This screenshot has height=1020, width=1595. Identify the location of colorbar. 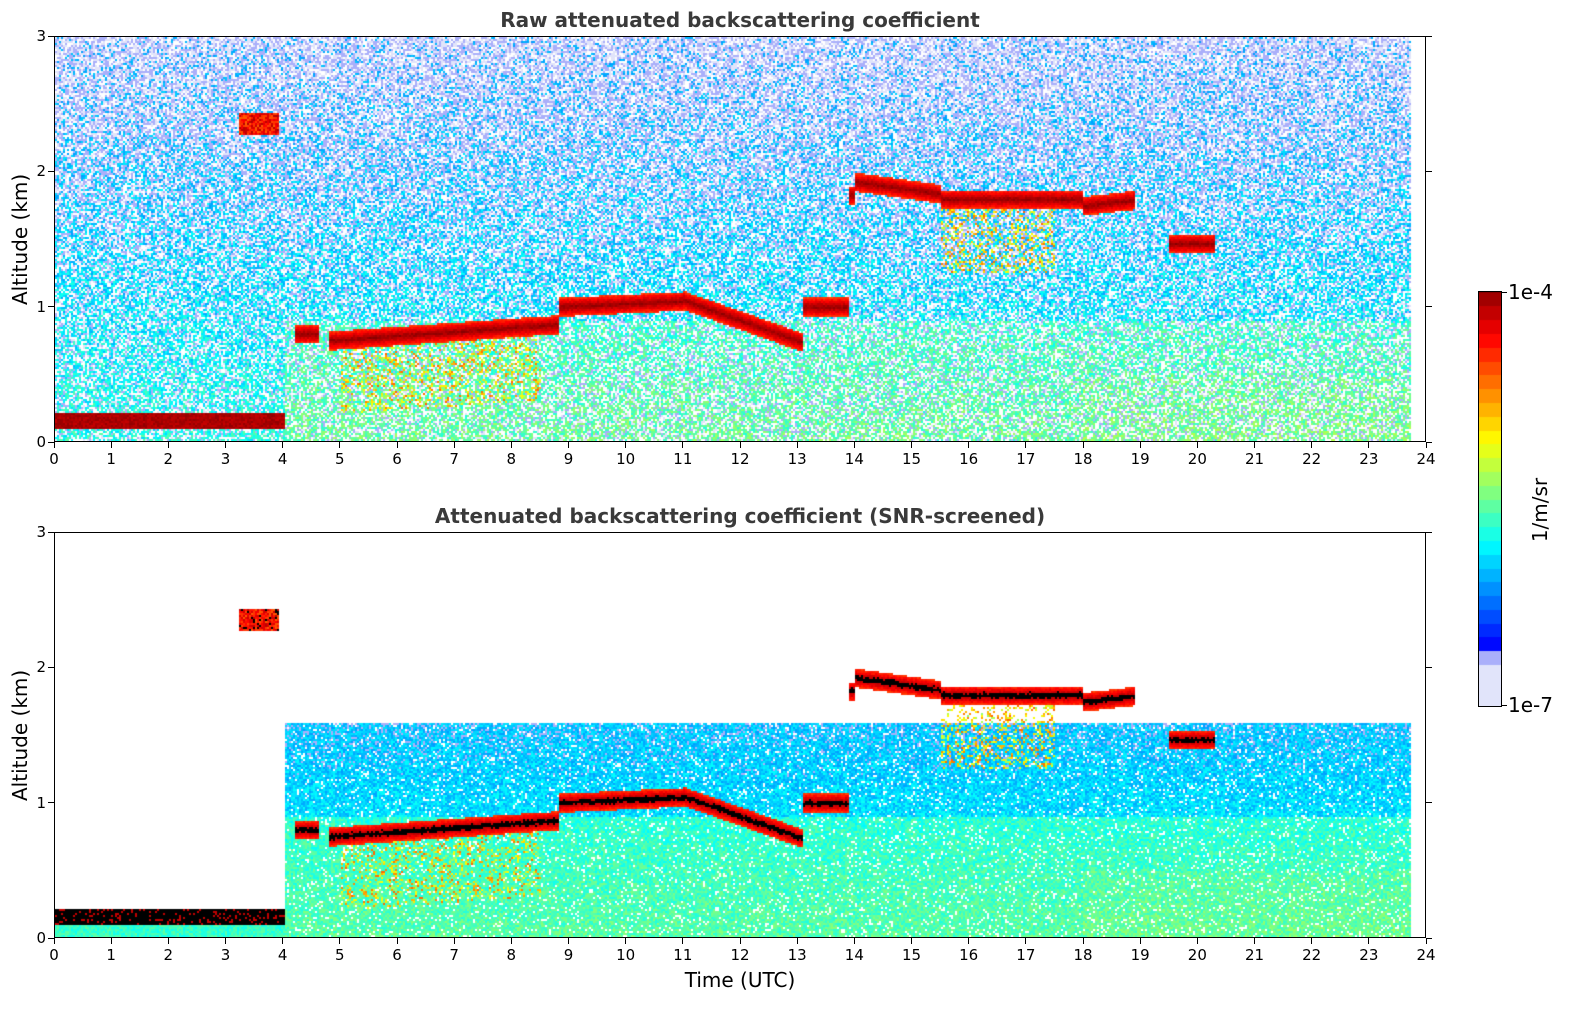
(1490, 499).